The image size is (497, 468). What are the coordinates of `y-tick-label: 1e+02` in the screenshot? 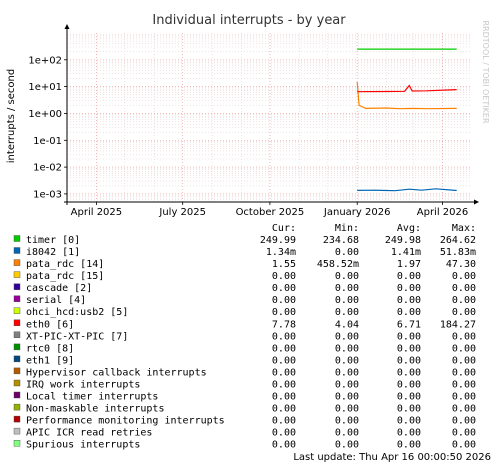 It's located at (45, 60).